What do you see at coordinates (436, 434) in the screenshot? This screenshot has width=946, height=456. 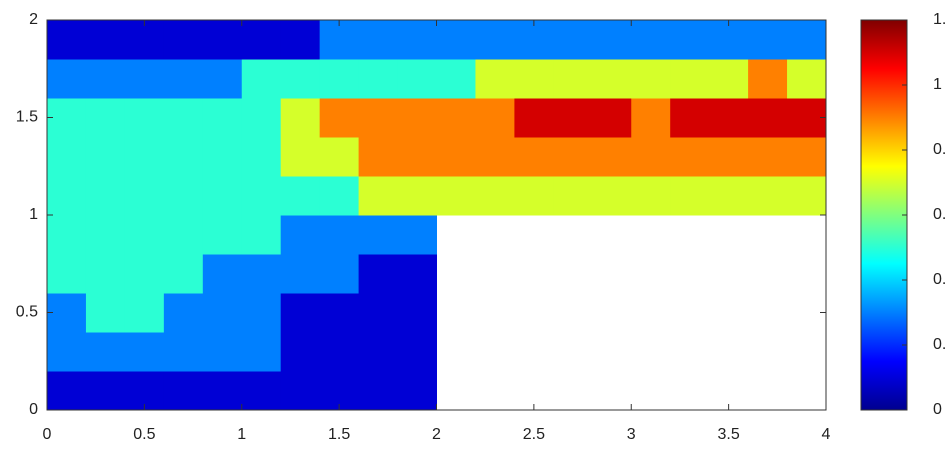 I see `x-tick-label: 2` at bounding box center [436, 434].